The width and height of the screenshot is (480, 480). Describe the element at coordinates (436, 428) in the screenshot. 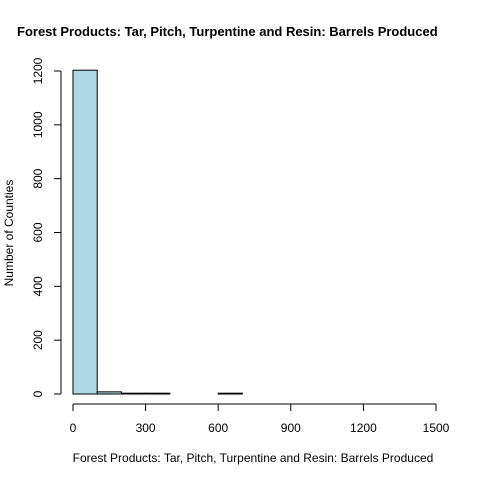

I see `x-tick-label-5: 1500` at that location.